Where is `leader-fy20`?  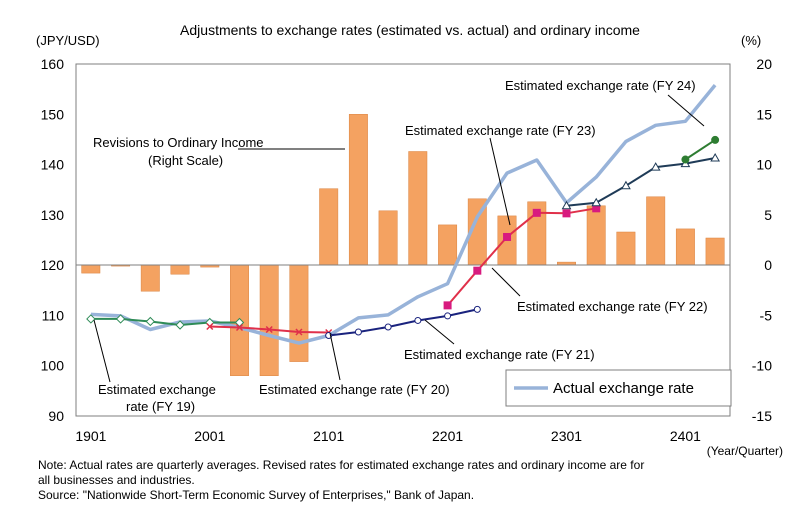
leader-fy20 is located at coordinates (335, 356).